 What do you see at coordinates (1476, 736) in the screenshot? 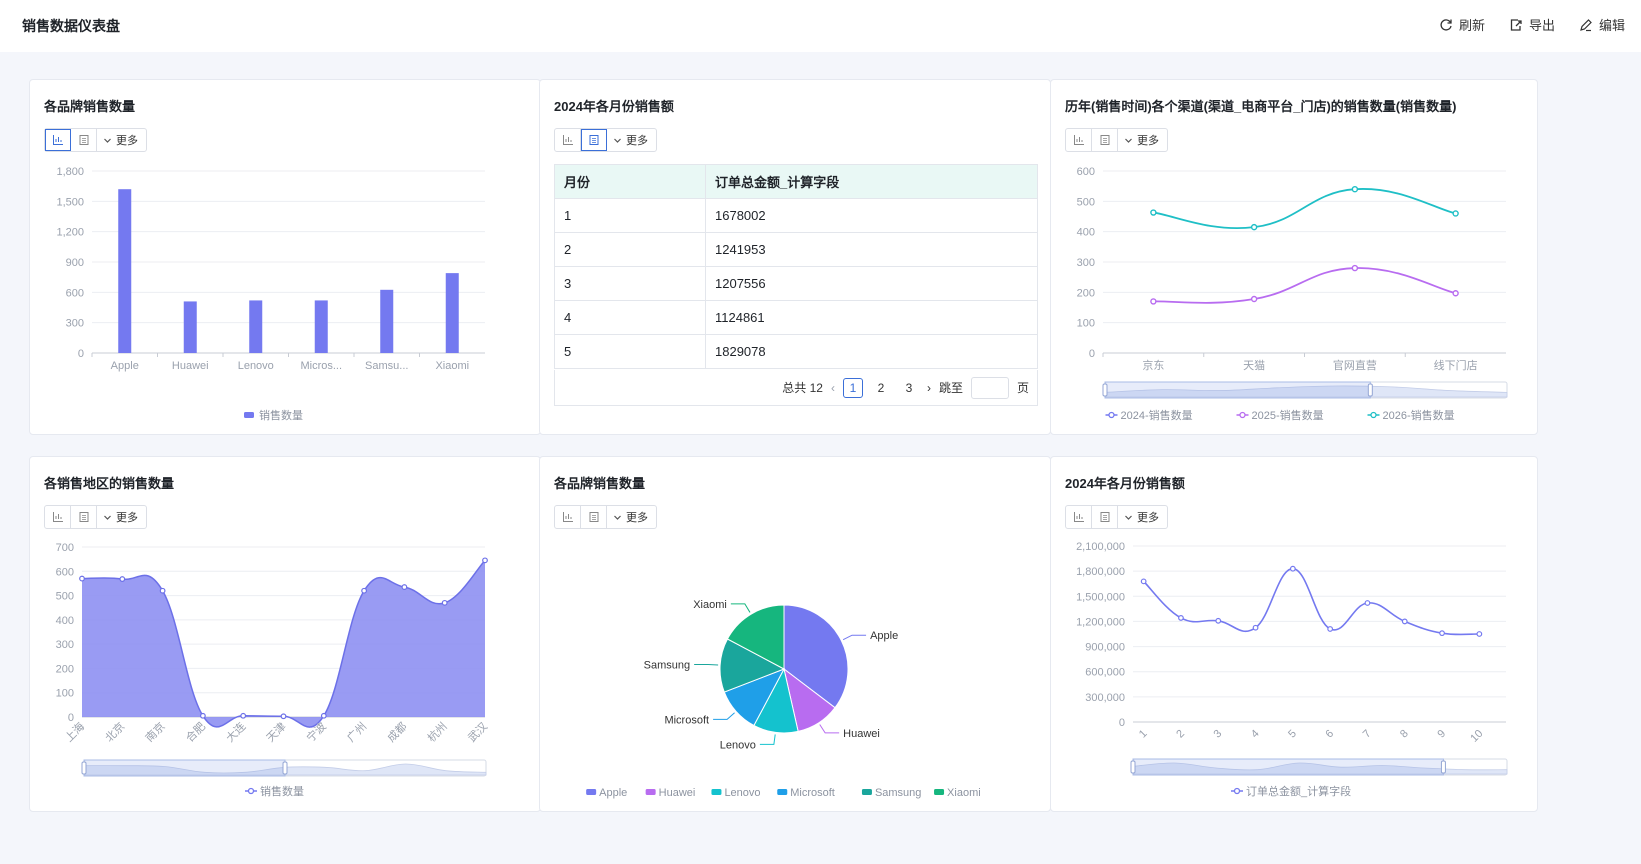
I see `x-tick-label: 10` at bounding box center [1476, 736].